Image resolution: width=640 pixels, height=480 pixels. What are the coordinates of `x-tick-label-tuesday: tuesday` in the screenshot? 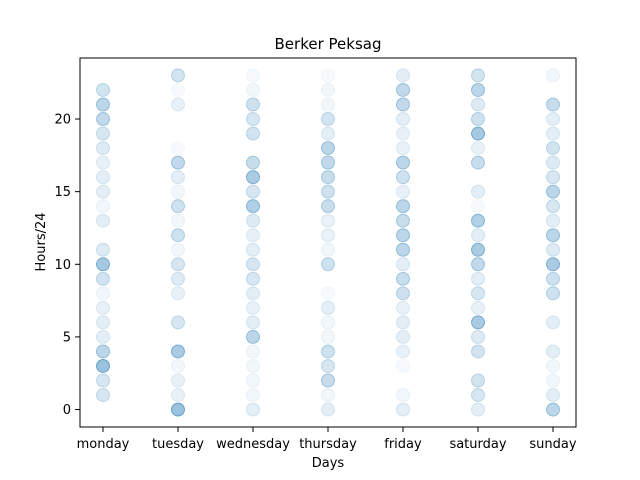 It's located at (178, 444).